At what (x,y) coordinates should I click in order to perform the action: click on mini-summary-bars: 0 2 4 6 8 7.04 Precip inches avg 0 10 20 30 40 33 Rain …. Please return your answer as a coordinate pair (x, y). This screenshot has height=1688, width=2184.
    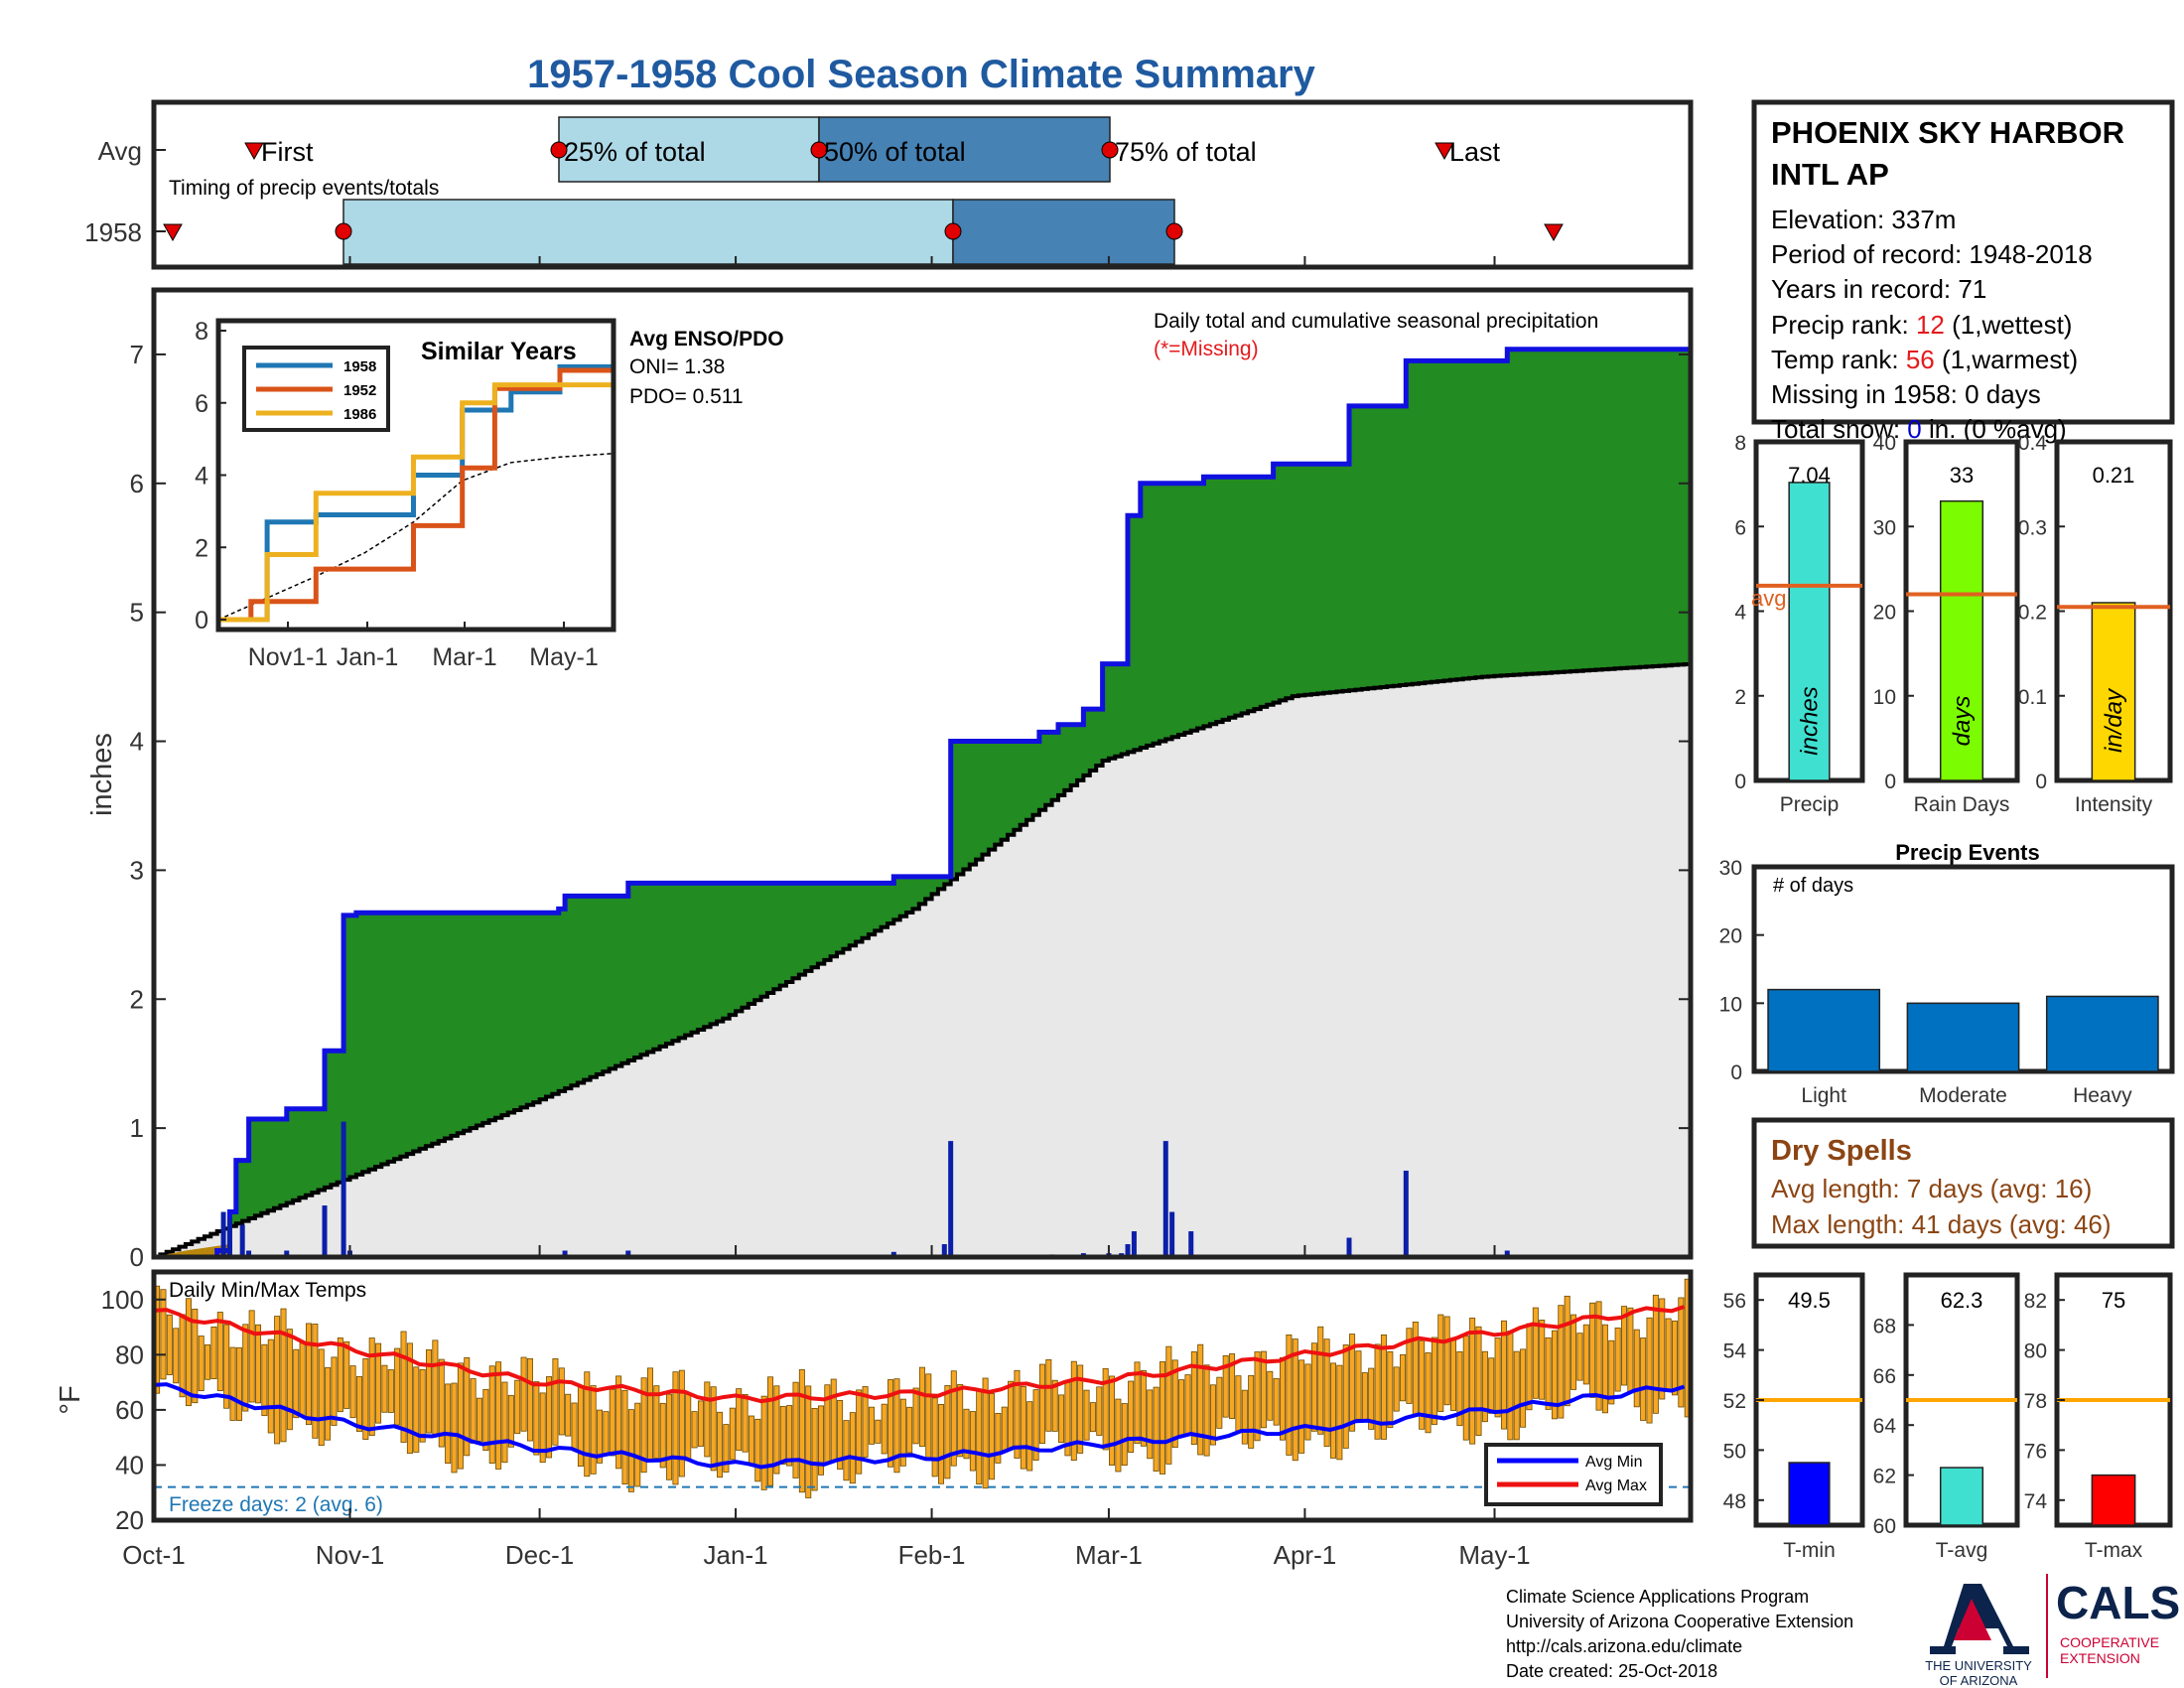
    Looking at the image, I should click on (1953, 624).